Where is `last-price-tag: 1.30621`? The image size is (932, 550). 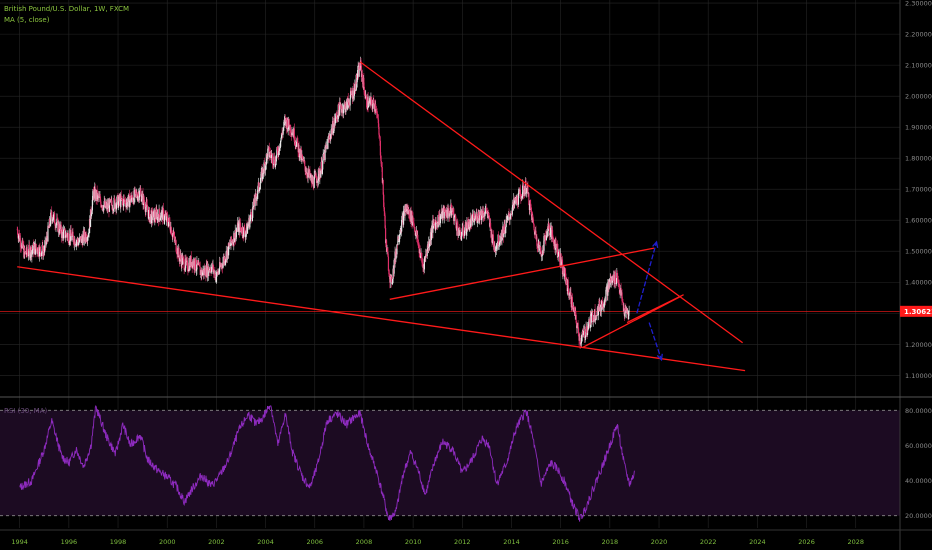 last-price-tag: 1.30621 is located at coordinates (916, 311).